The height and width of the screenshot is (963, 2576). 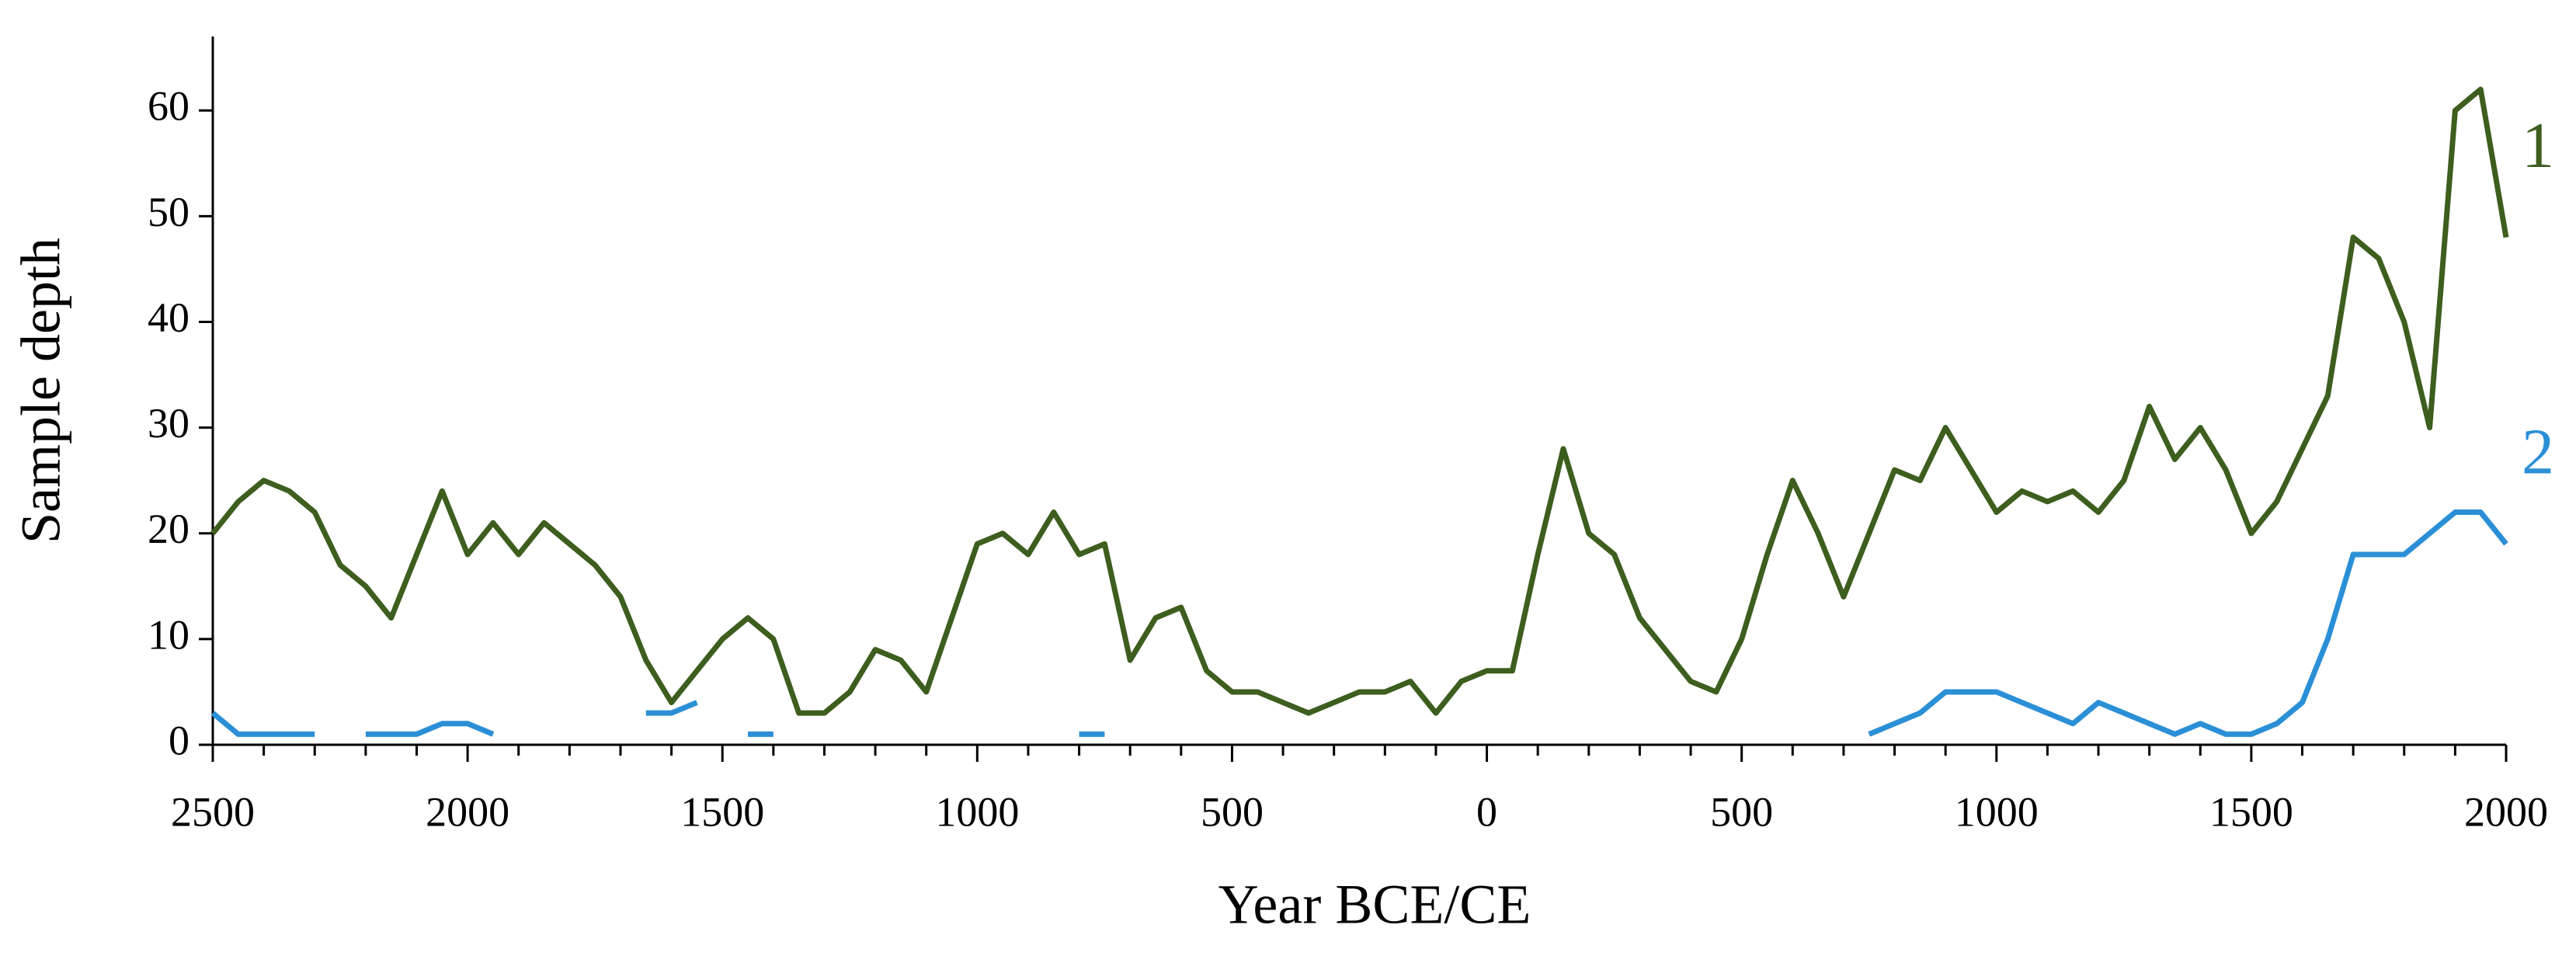 I want to click on y-tick-label: 60, so click(x=168, y=106).